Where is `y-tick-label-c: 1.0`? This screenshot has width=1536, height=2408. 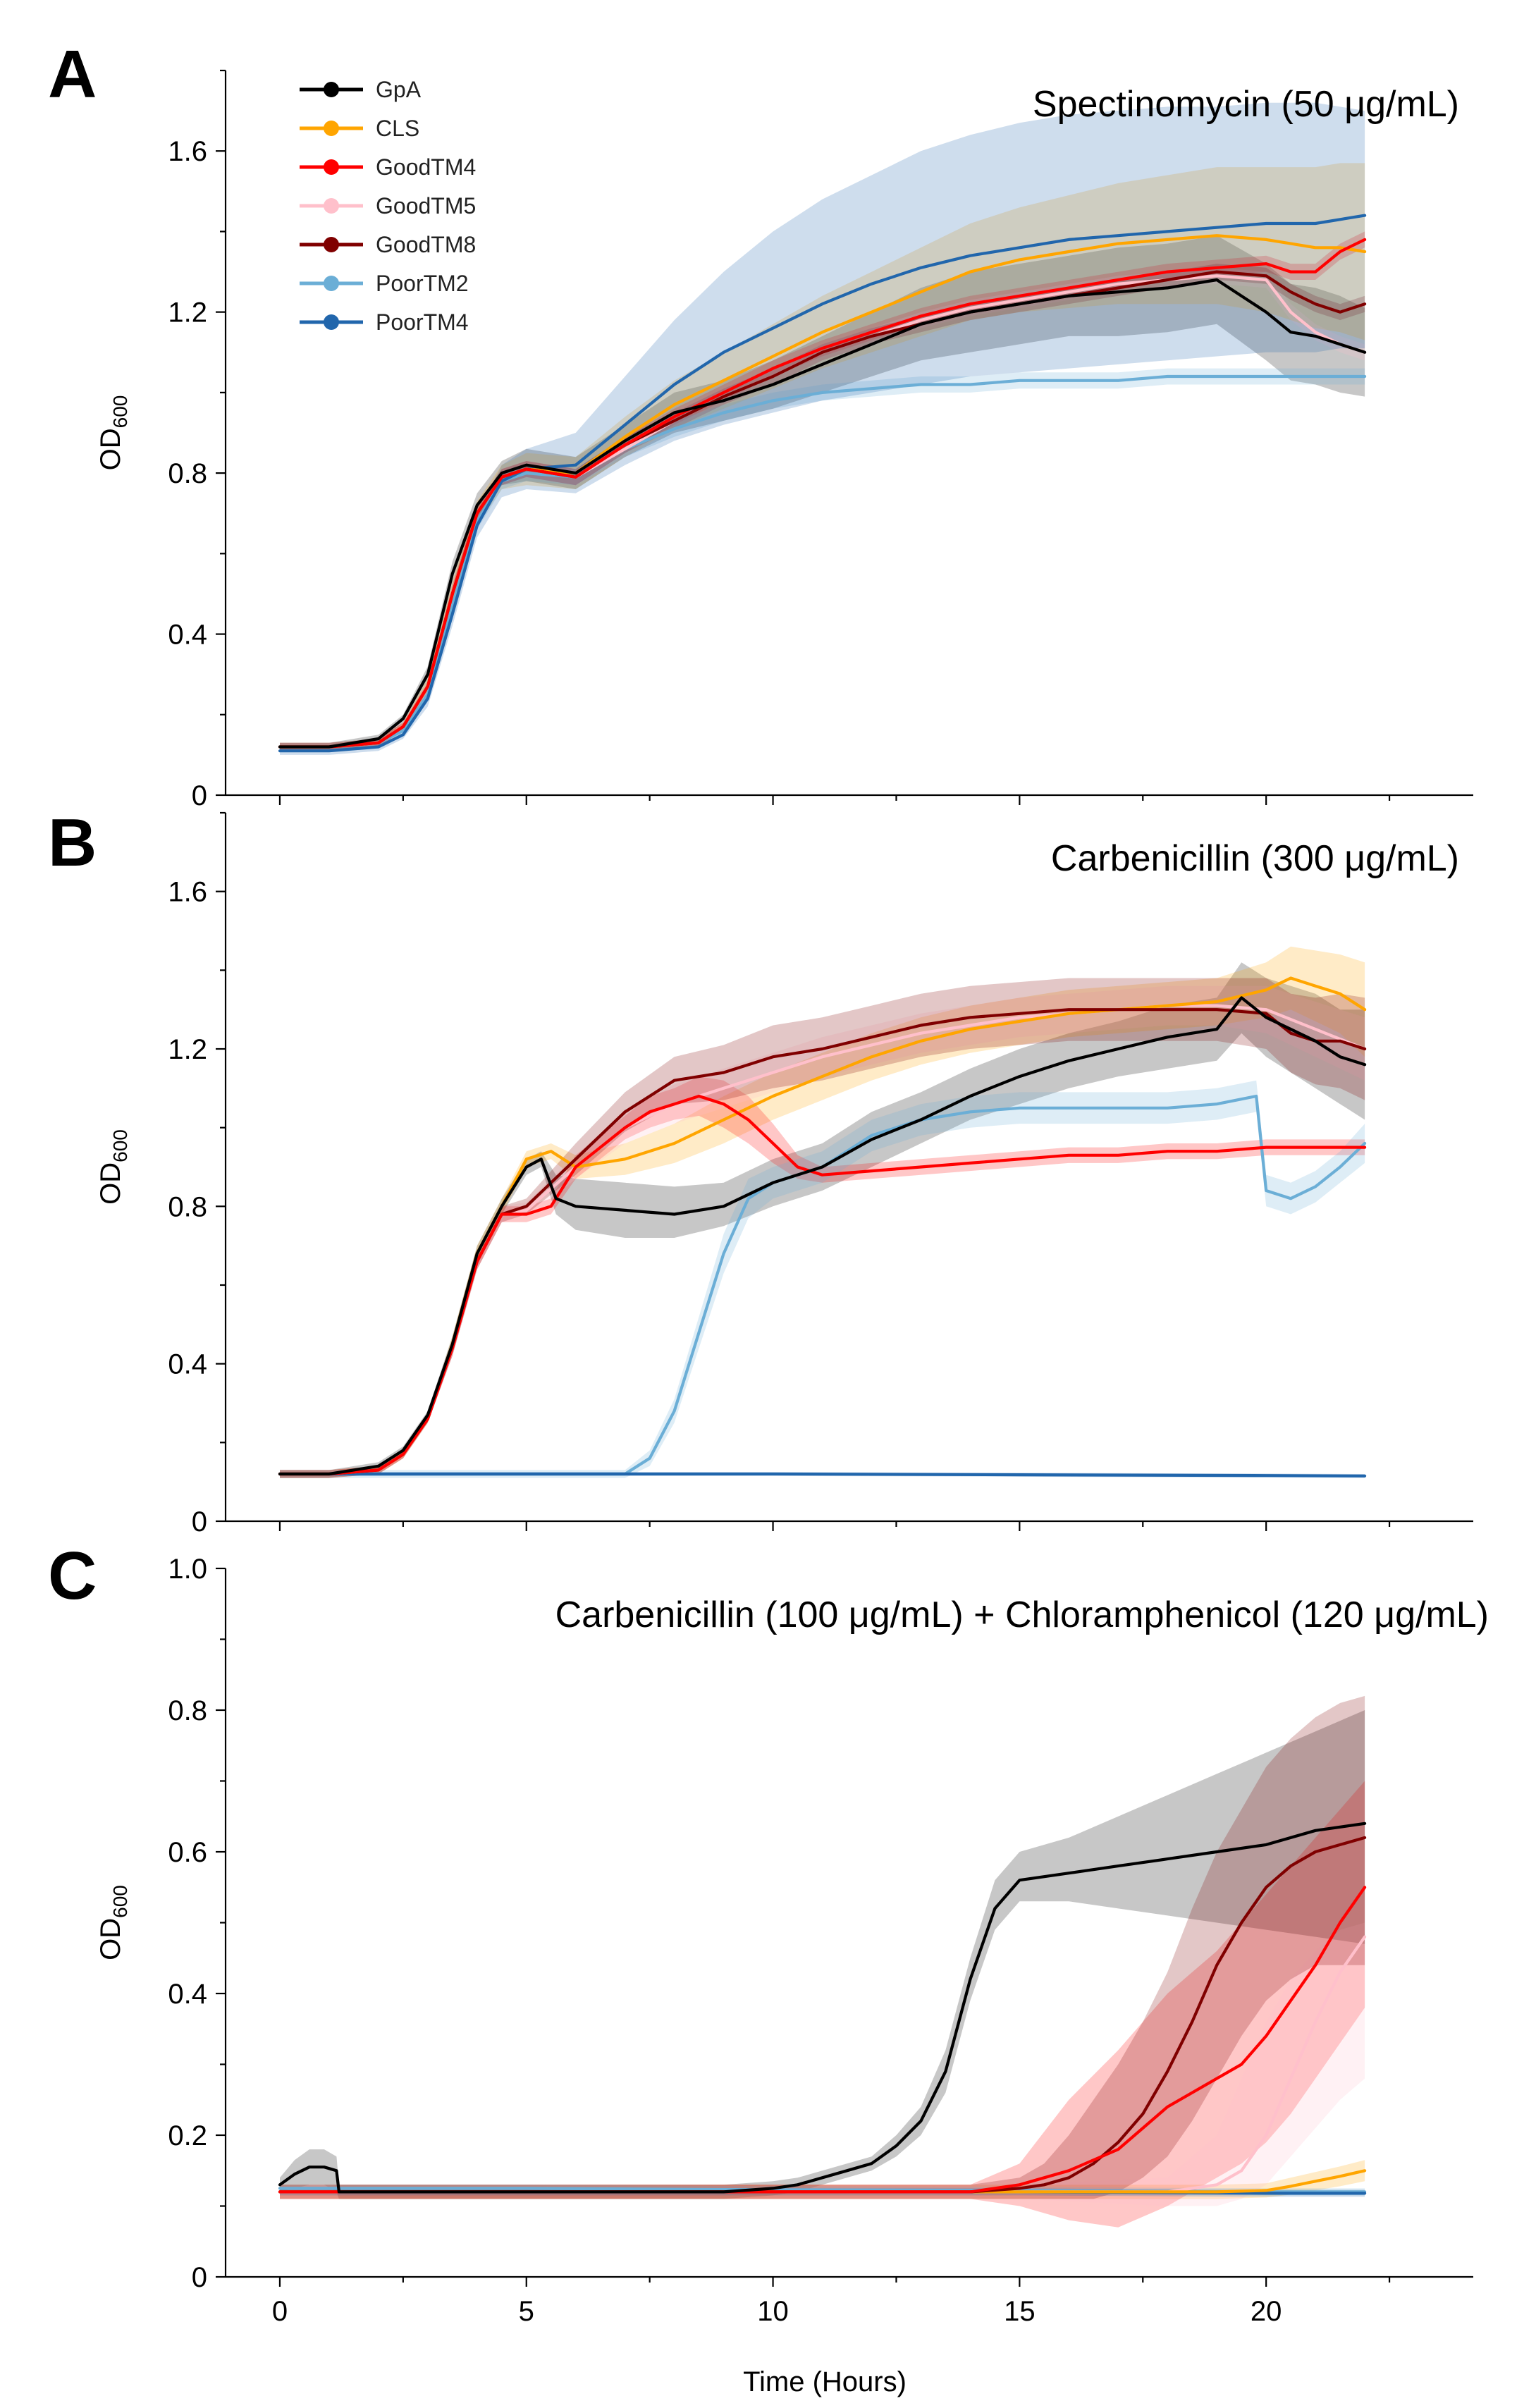 y-tick-label-c: 1.0 is located at coordinates (187, 1569).